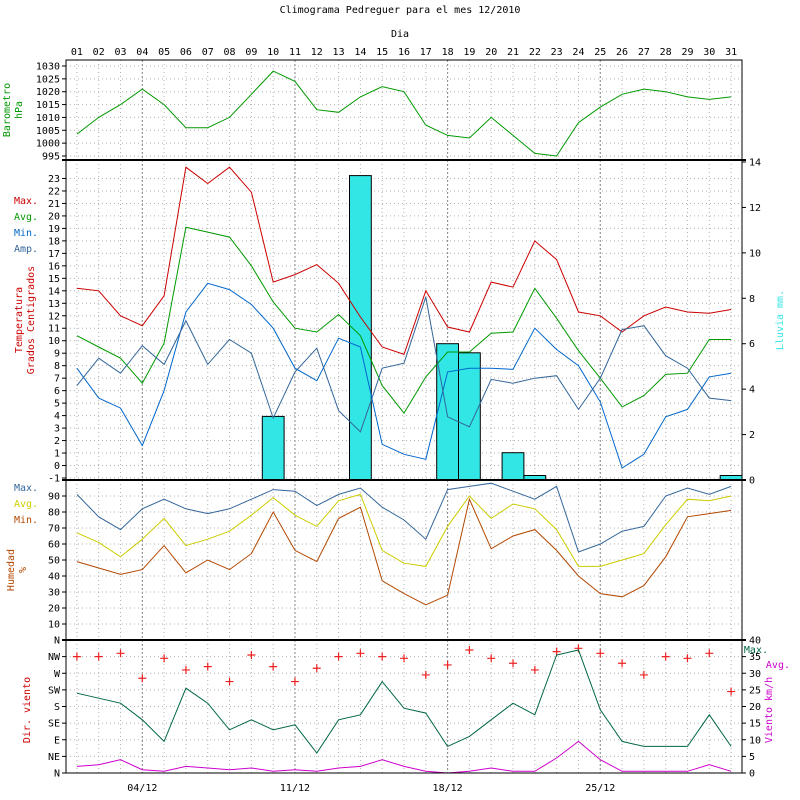  I want to click on left-tick-label: 2, so click(57, 441).